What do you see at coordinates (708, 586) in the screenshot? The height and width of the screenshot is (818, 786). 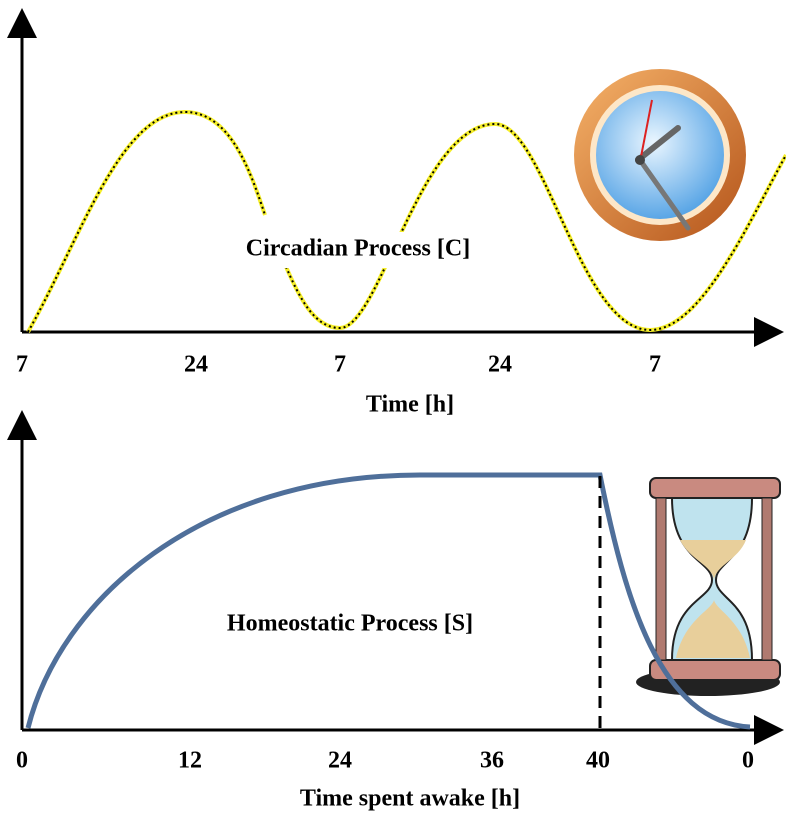 I see `hourglass-icon` at bounding box center [708, 586].